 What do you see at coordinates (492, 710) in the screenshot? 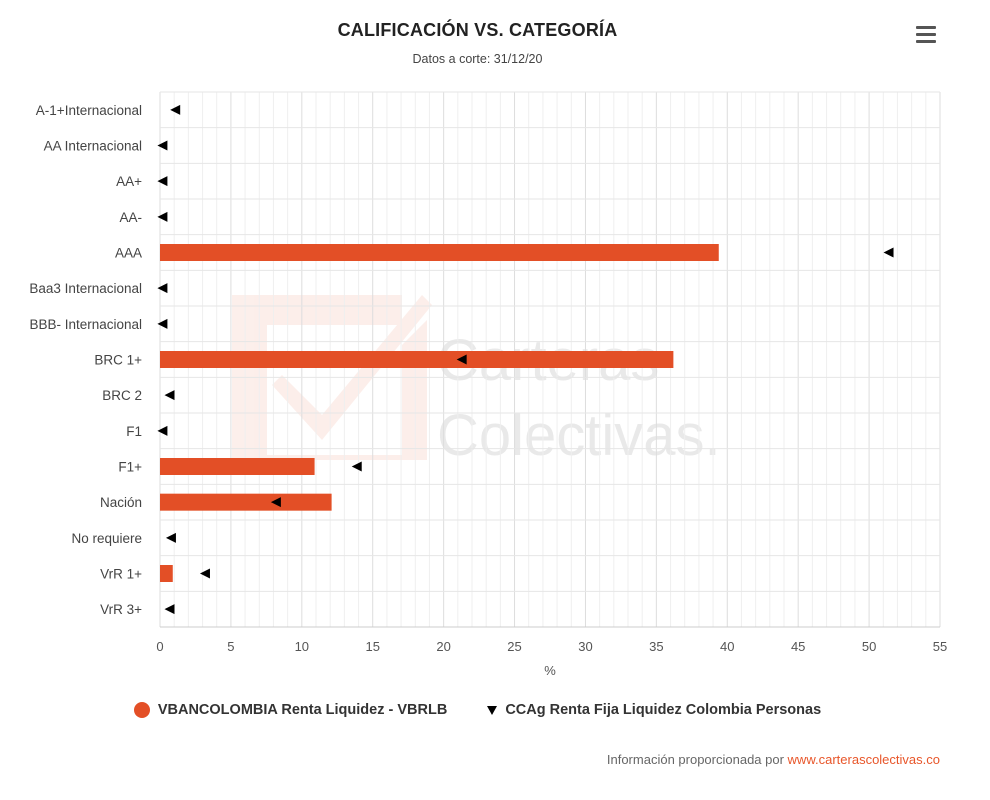
I see `legend-triangle-icon` at bounding box center [492, 710].